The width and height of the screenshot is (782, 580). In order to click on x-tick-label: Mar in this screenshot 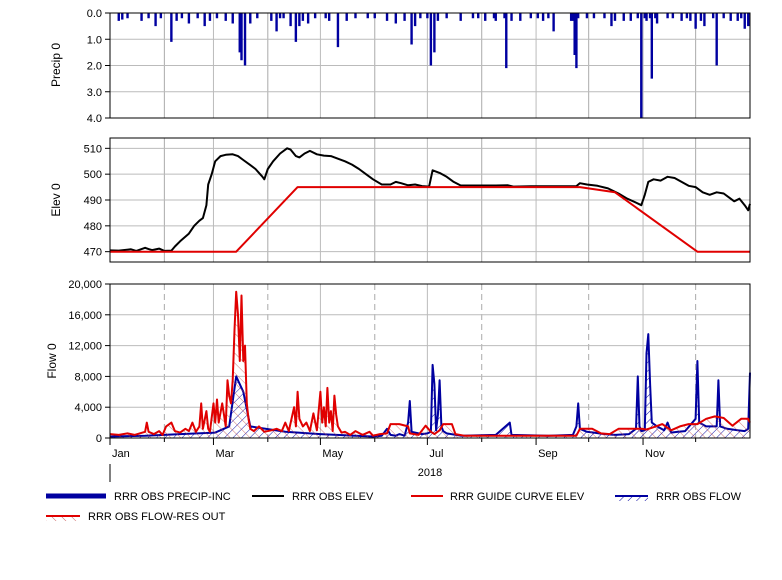, I will do `click(224, 454)`.